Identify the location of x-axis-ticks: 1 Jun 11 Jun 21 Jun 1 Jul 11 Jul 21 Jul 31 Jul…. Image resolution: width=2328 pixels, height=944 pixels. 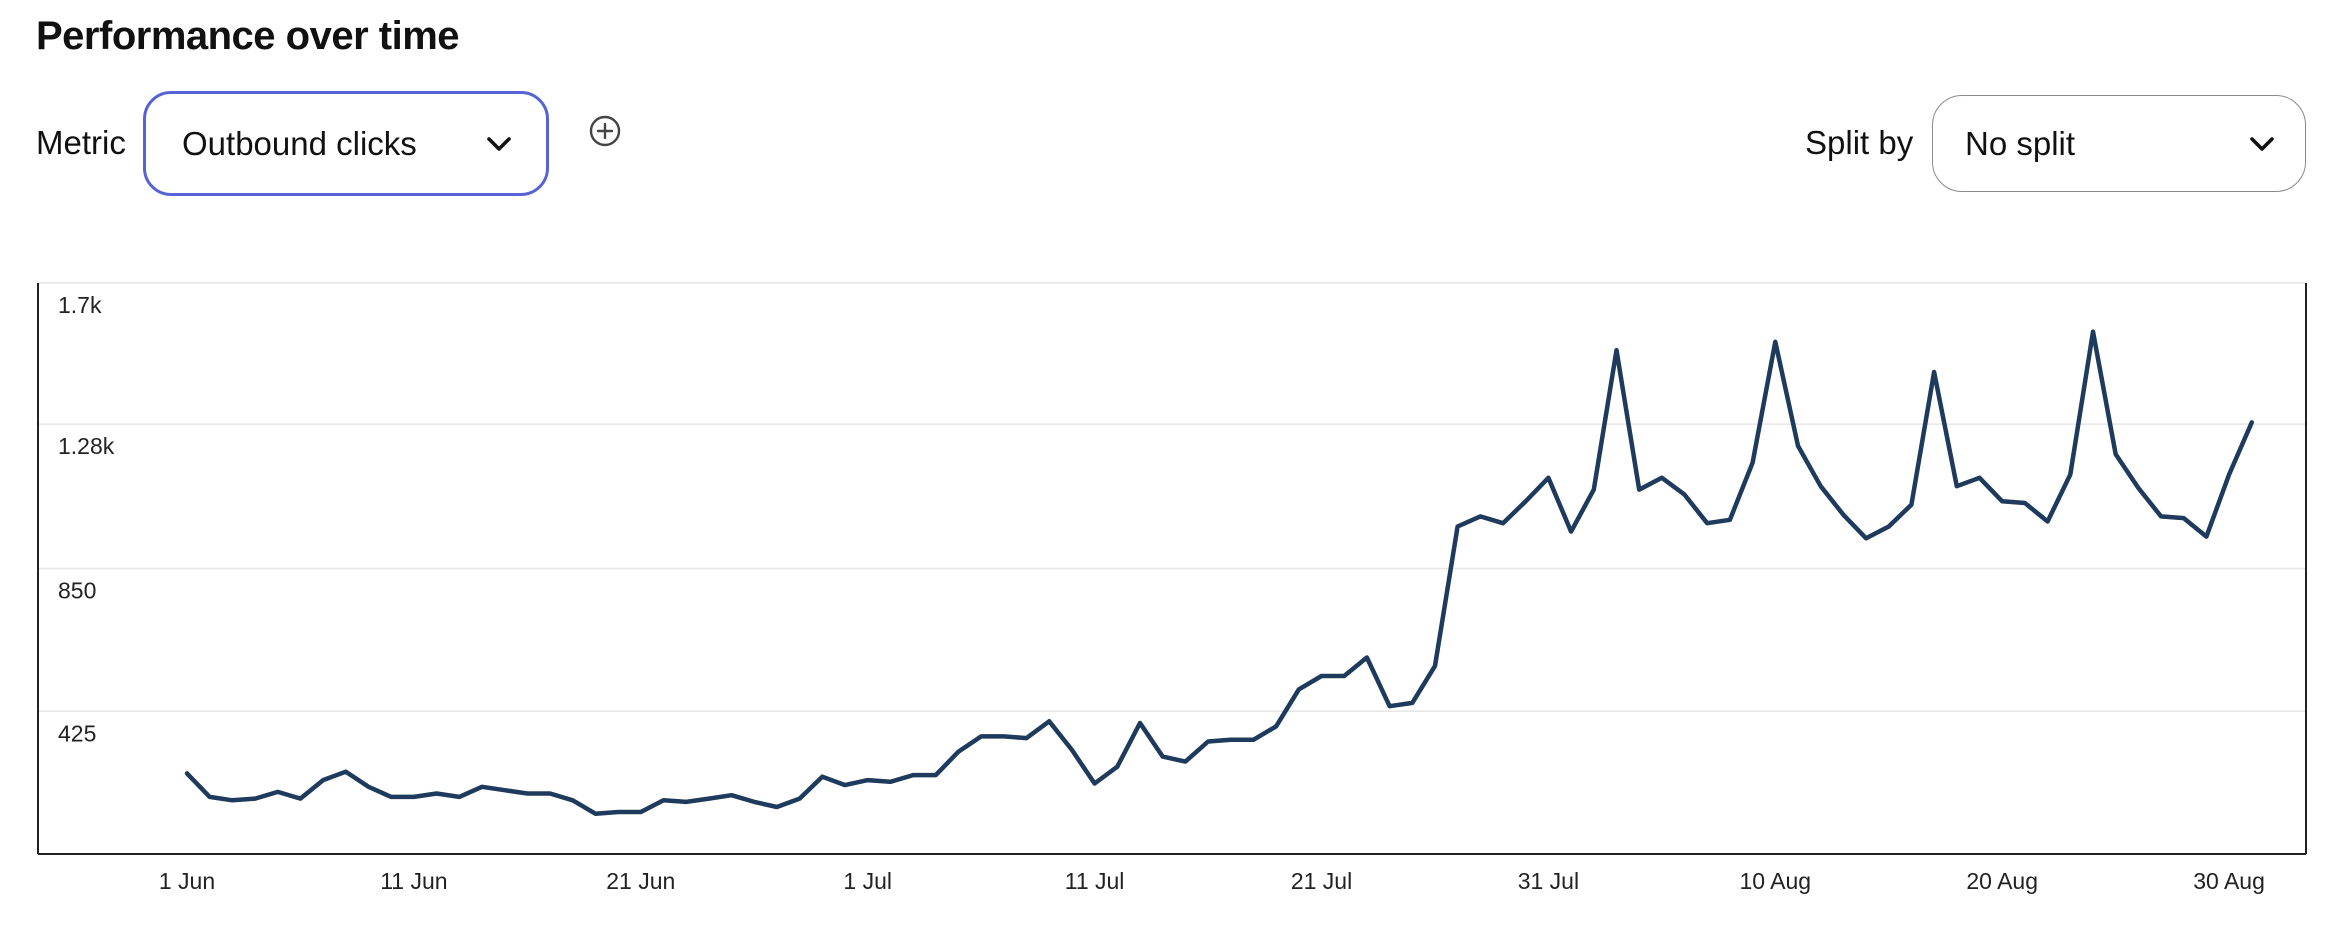
(1212, 881).